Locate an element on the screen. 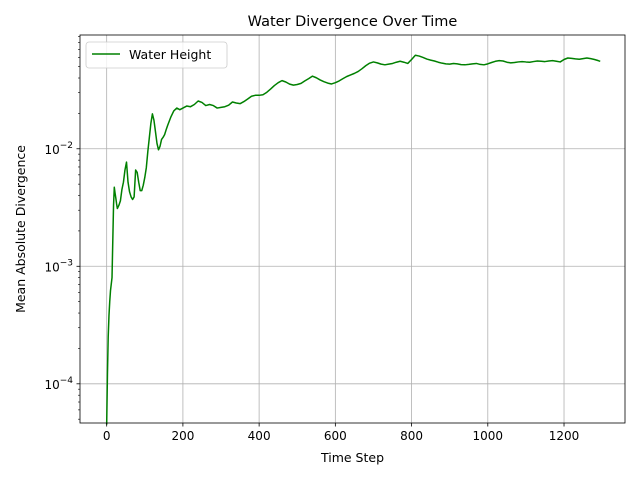 The width and height of the screenshot is (640, 480). y-axis-ticks: 10⁻⁴ 10⁻³ 10⁻² is located at coordinates (62, 266).